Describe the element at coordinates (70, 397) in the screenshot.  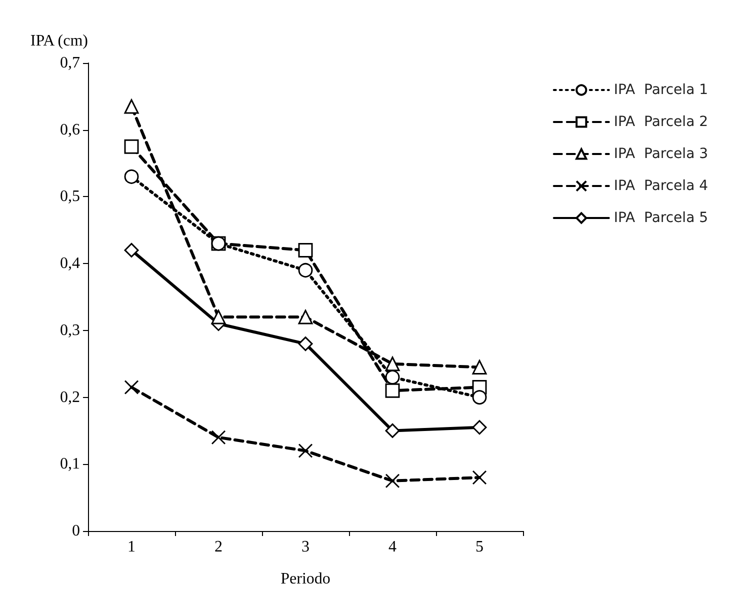
I see `y-tick-label: 0,2` at that location.